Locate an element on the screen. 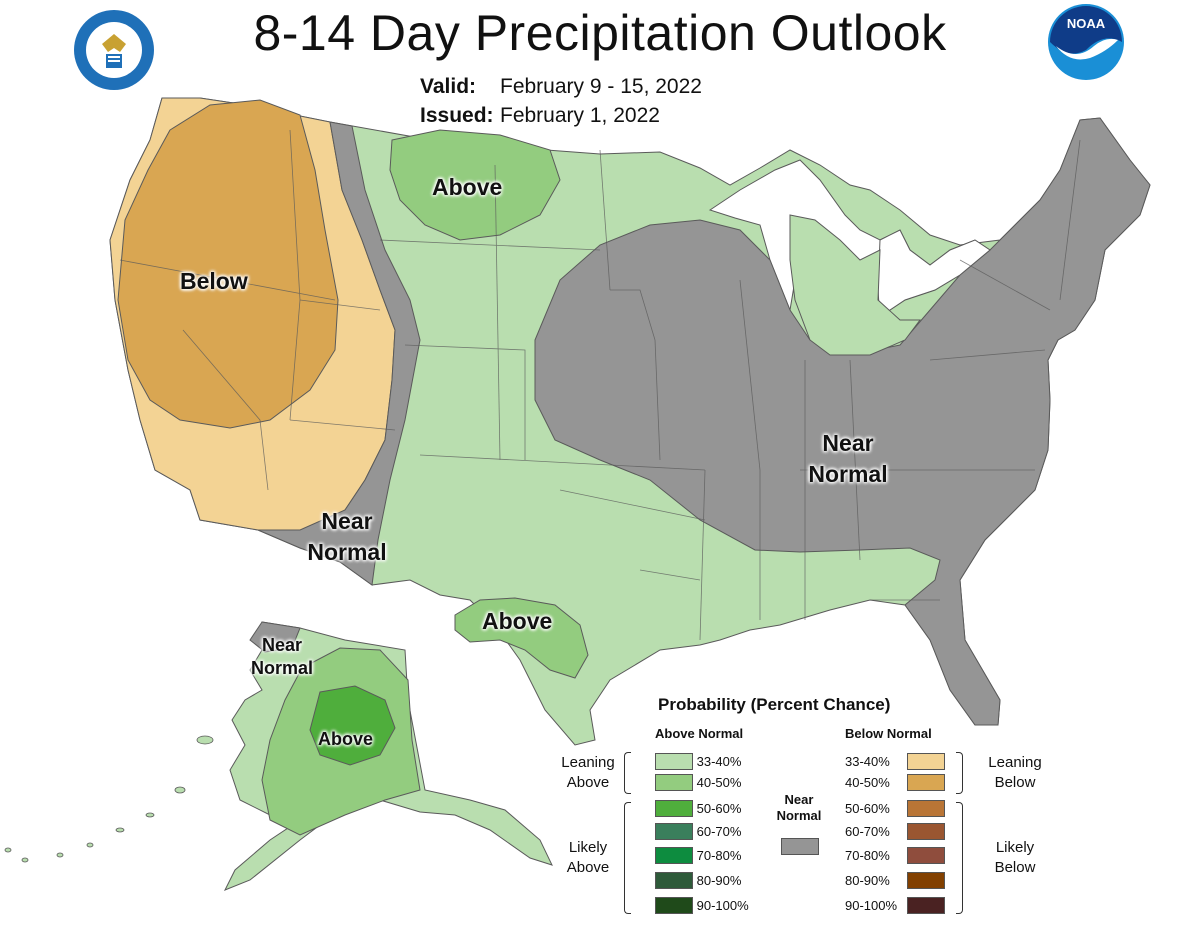  leaning-above-line2: Above is located at coordinates (588, 782).